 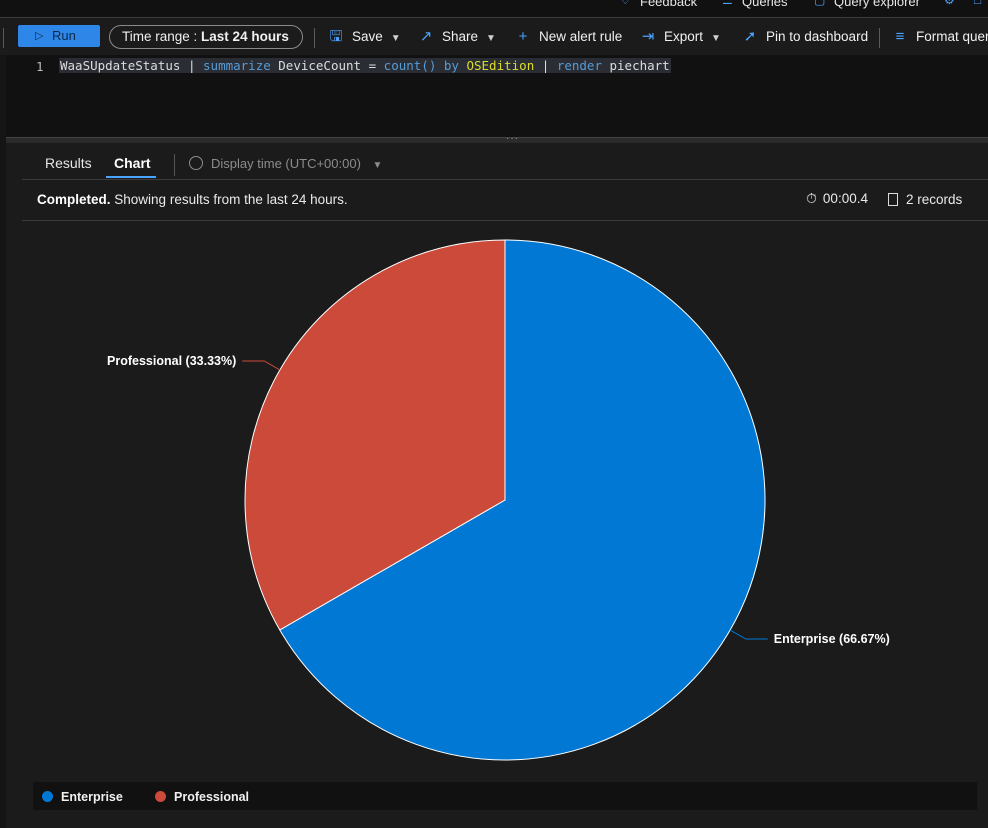 I want to click on clock-icon, so click(x=196, y=163).